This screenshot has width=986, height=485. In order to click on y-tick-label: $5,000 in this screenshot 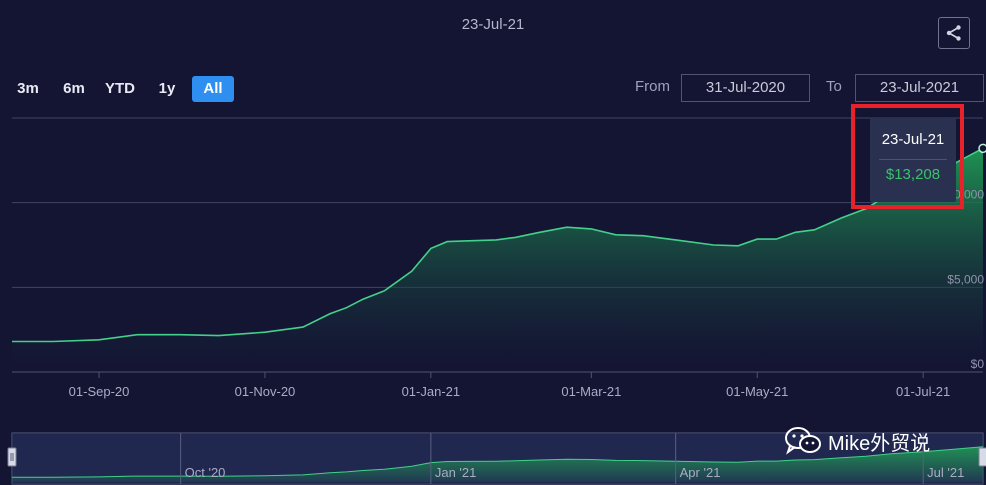, I will do `click(965, 279)`.